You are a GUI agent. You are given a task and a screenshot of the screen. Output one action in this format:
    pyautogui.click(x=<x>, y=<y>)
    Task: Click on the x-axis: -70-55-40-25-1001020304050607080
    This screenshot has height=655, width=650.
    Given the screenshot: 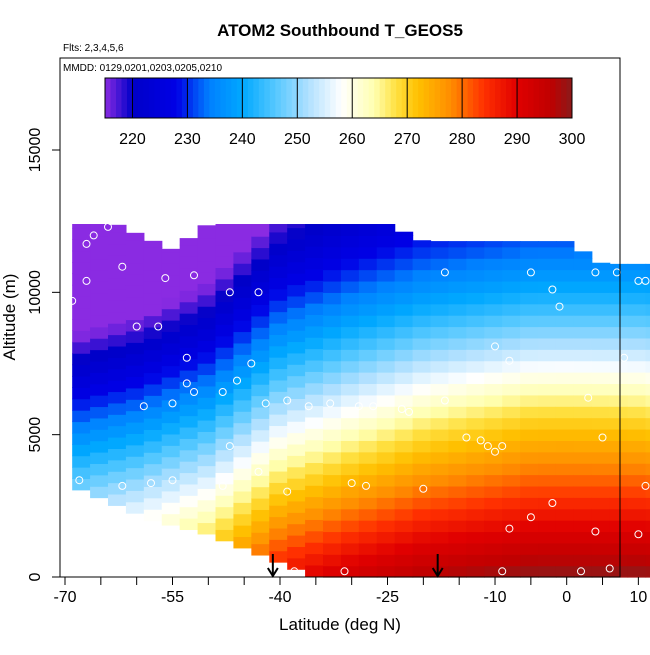 What is the action you would take?
    pyautogui.click(x=351, y=591)
    